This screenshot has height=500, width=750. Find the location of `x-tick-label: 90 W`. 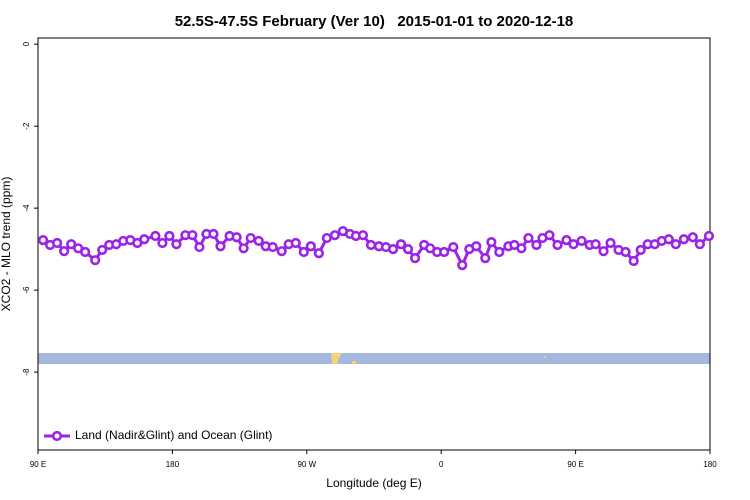

x-tick-label: 90 W is located at coordinates (306, 464).